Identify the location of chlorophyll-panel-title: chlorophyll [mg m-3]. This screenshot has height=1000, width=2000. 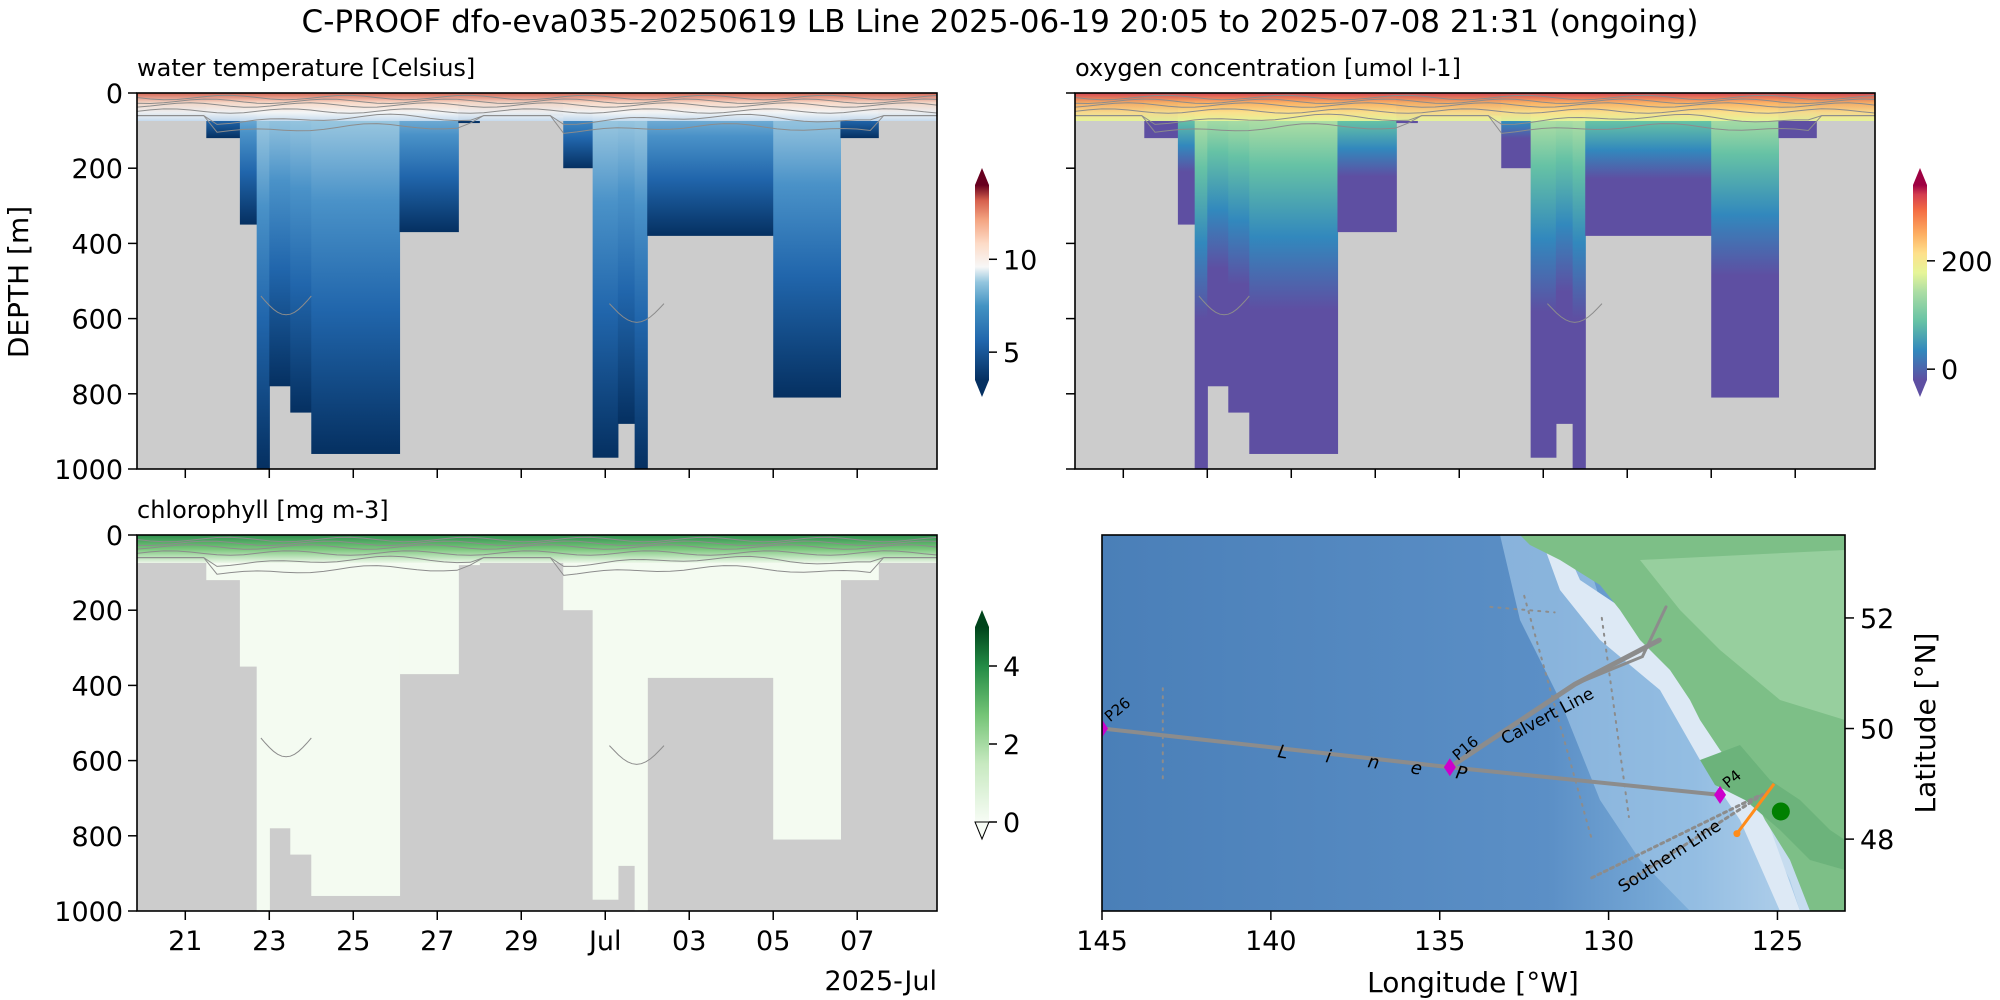
(263, 510).